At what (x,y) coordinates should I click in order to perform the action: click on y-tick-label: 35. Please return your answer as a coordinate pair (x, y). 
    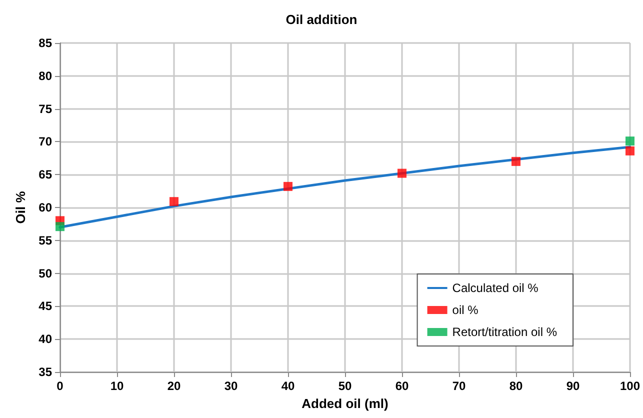
    Looking at the image, I should click on (45, 372).